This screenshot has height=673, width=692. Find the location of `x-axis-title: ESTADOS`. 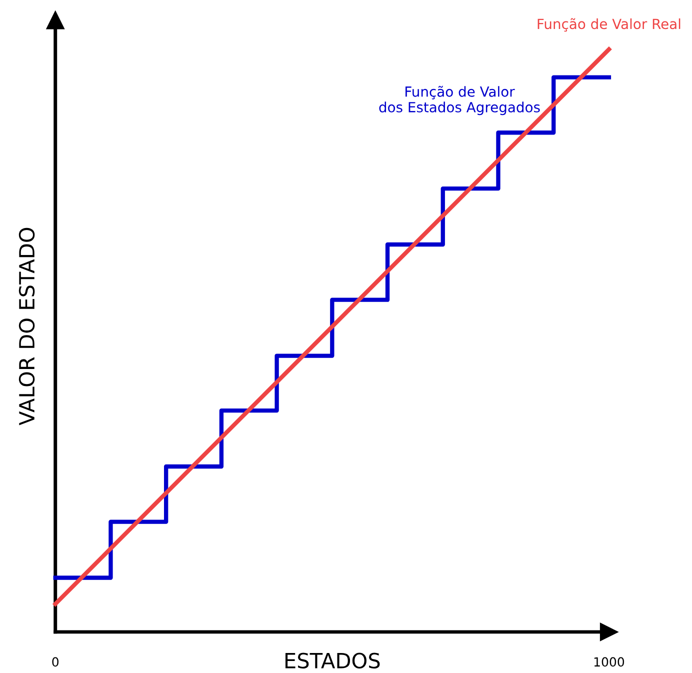

x-axis-title: ESTADOS is located at coordinates (332, 660).